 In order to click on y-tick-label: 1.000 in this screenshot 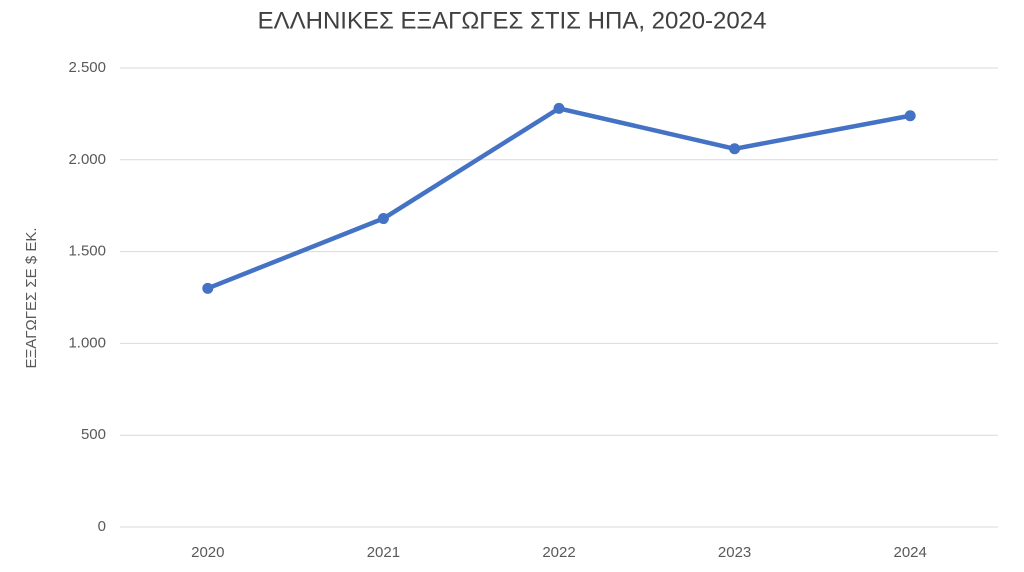, I will do `click(87, 342)`.